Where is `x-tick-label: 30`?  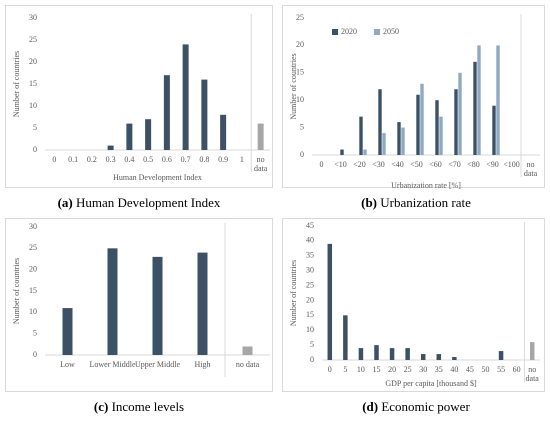
x-tick-label: 30 is located at coordinates (423, 369).